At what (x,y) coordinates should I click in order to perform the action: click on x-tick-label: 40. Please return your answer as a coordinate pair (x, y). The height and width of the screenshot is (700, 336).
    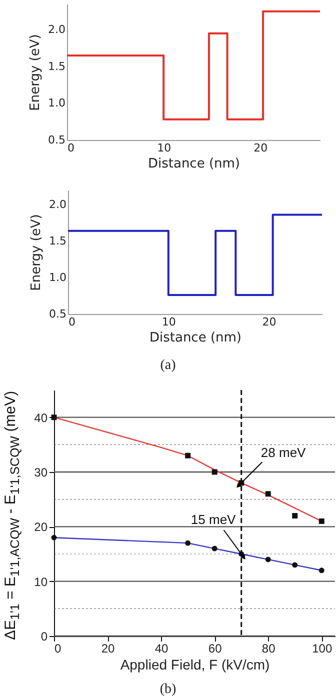
    Looking at the image, I should click on (161, 649).